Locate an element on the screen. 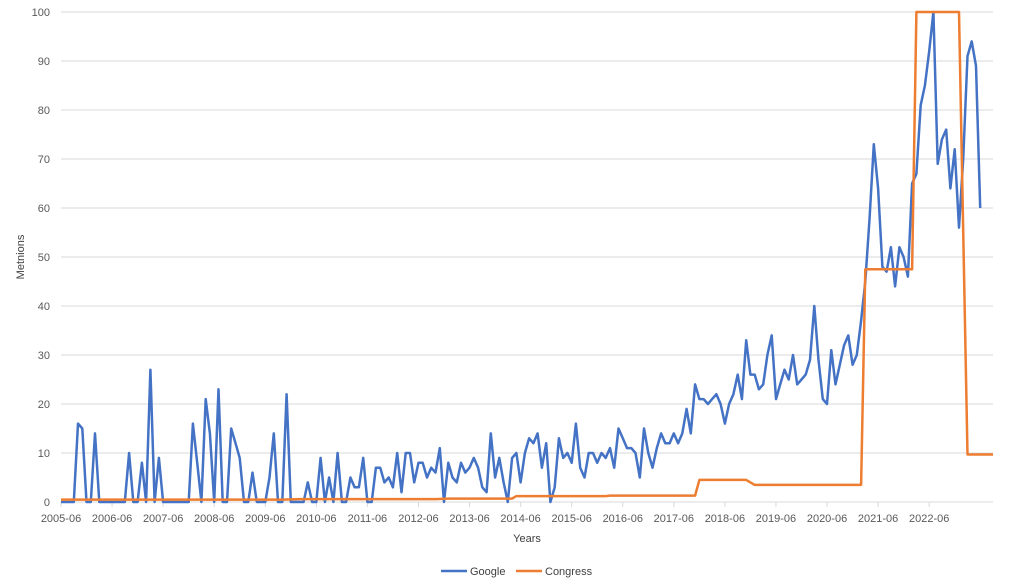  x-tick-label: 2020-06 is located at coordinates (827, 519).